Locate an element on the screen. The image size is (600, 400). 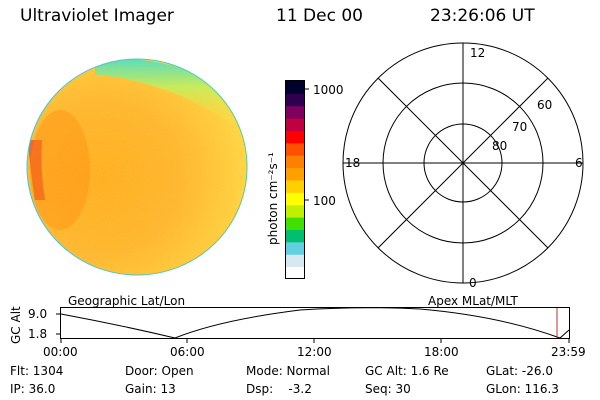
mlt-label-6: 6 is located at coordinates (579, 163).